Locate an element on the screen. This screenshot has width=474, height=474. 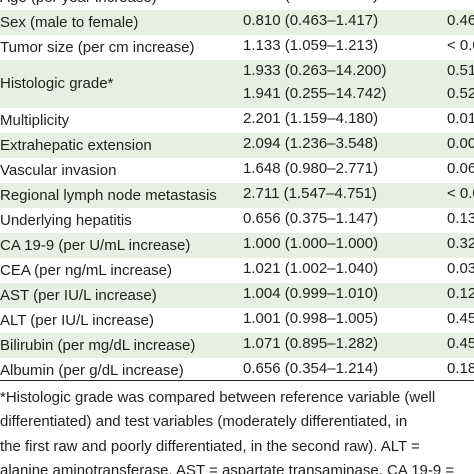
row-label: Underlying hepatitis is located at coordinates (66, 220).